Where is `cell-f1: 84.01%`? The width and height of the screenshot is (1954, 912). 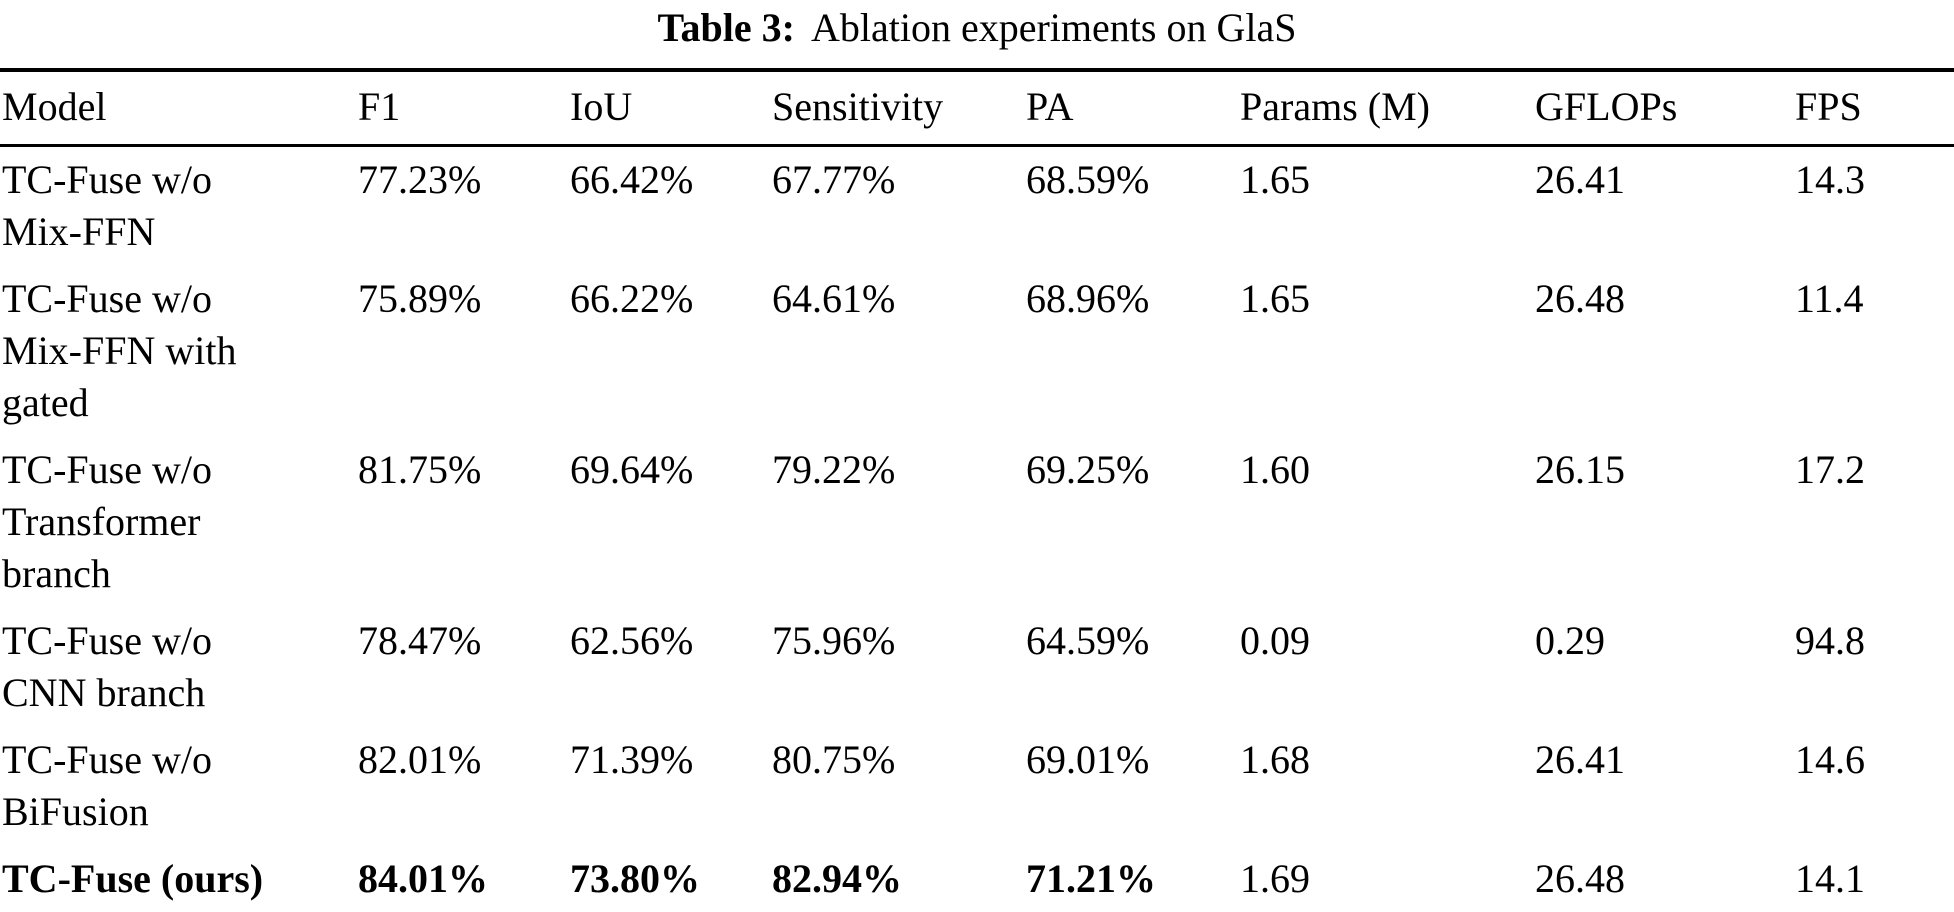
cell-f1: 84.01% is located at coordinates (423, 878).